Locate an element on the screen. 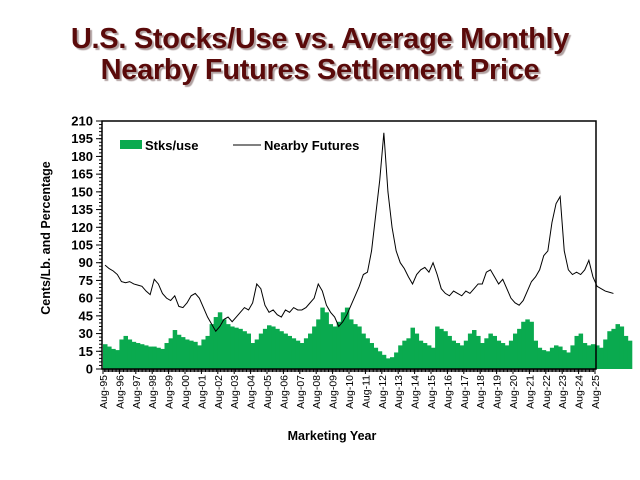 Image resolution: width=640 pixels, height=480 pixels. x-tick-label: Aug-14 is located at coordinates (416, 392).